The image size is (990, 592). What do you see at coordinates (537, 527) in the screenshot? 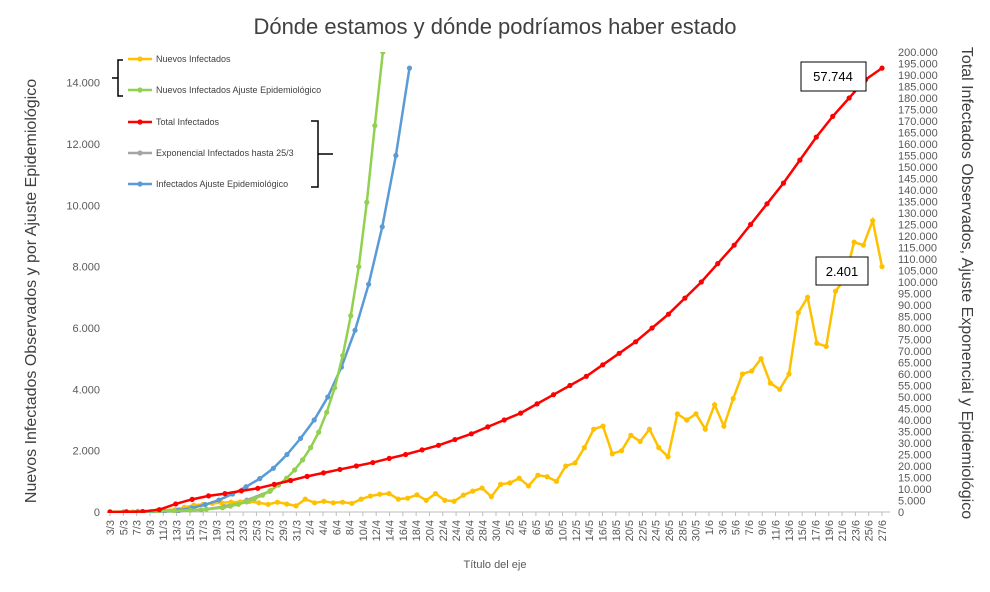
I see `x-tick-label: 6/5` at bounding box center [537, 527].